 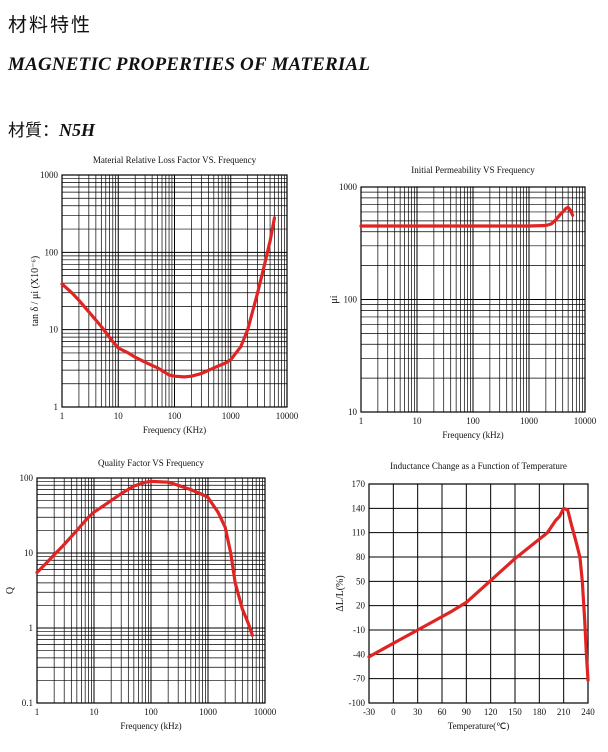 What do you see at coordinates (515, 712) in the screenshot?
I see `x-tick-label: 150` at bounding box center [515, 712].